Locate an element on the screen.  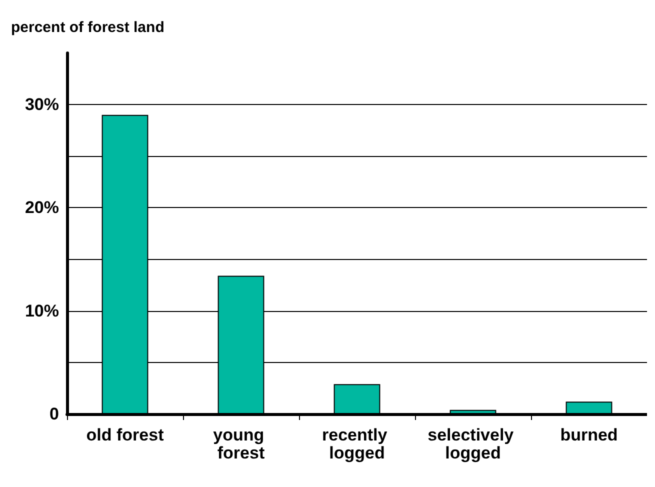
y-tick-label: 30% is located at coordinates (41, 104).